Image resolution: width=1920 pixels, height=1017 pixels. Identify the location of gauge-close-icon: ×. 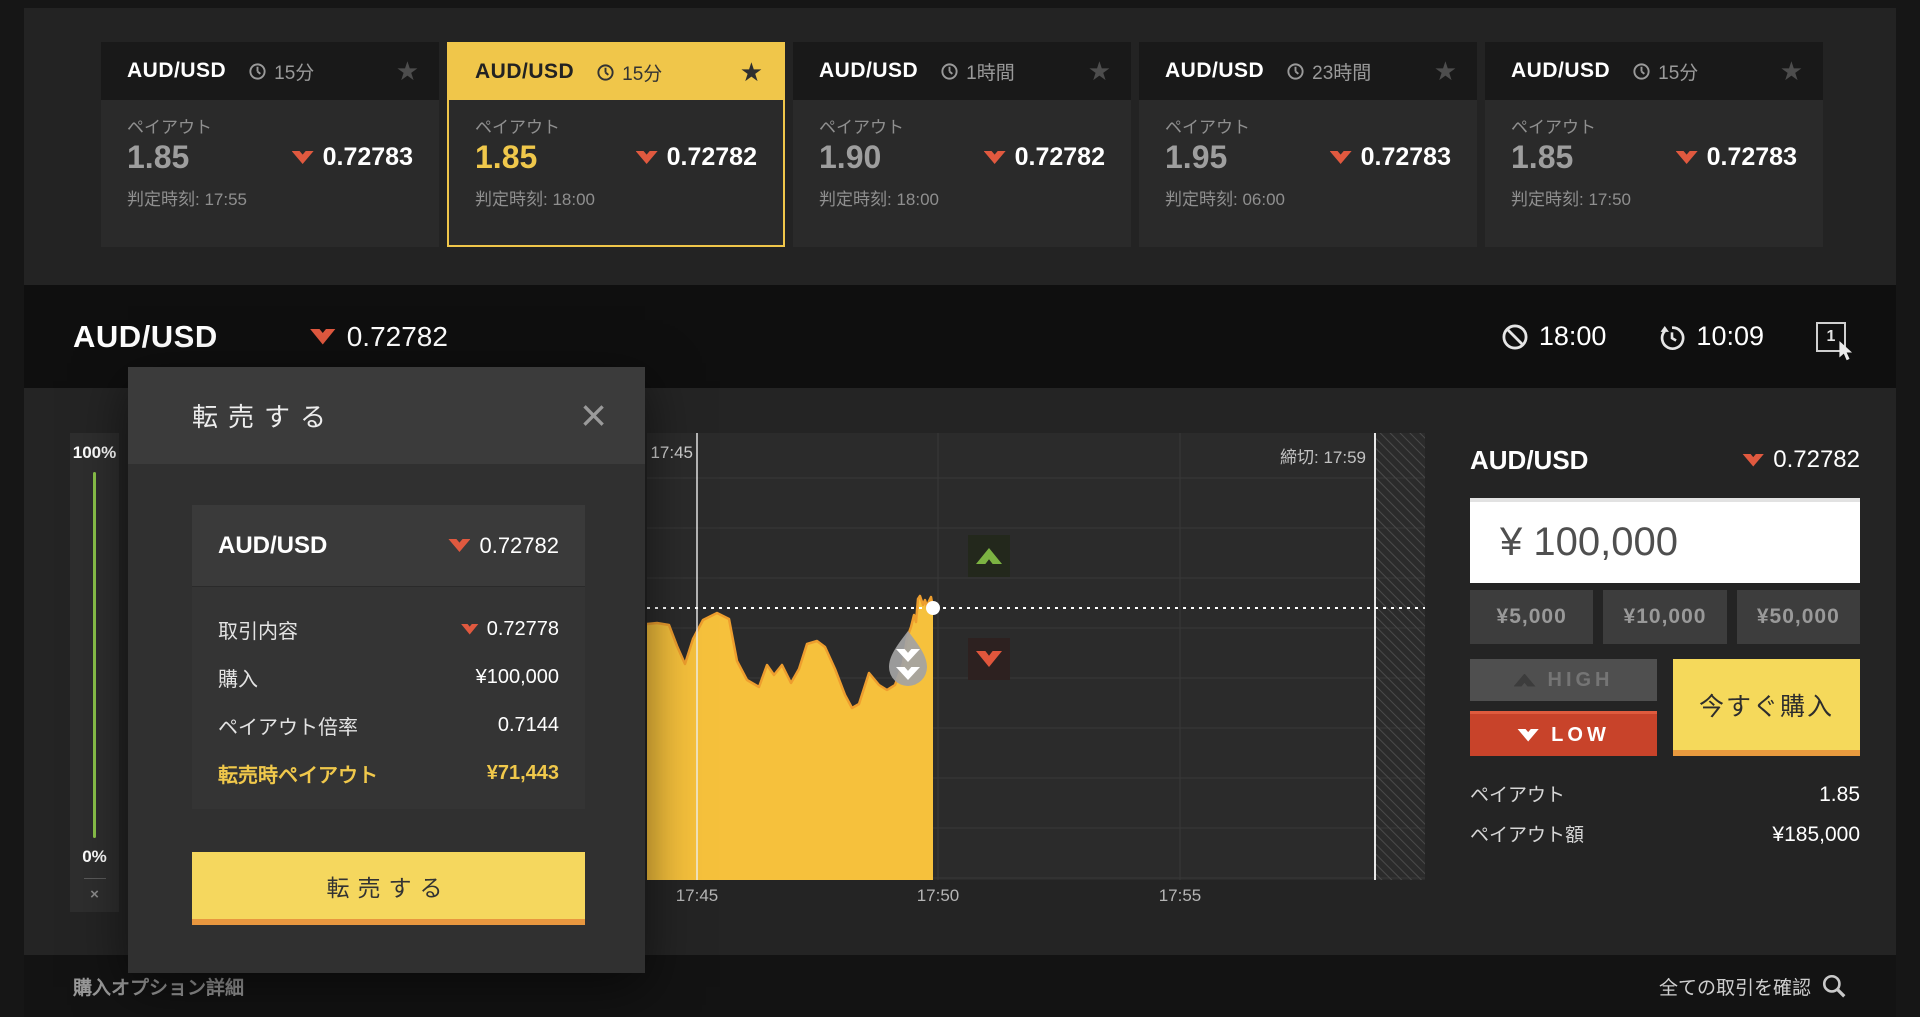
(94, 894).